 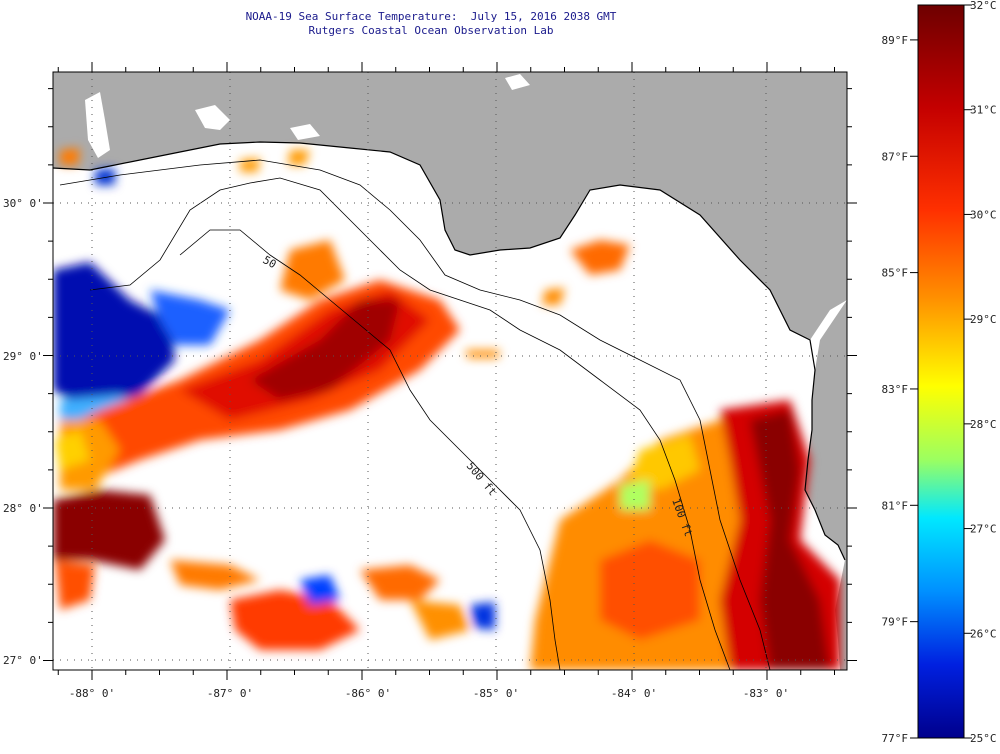 I want to click on fahrenheit-label: 83°F, so click(x=895, y=389).